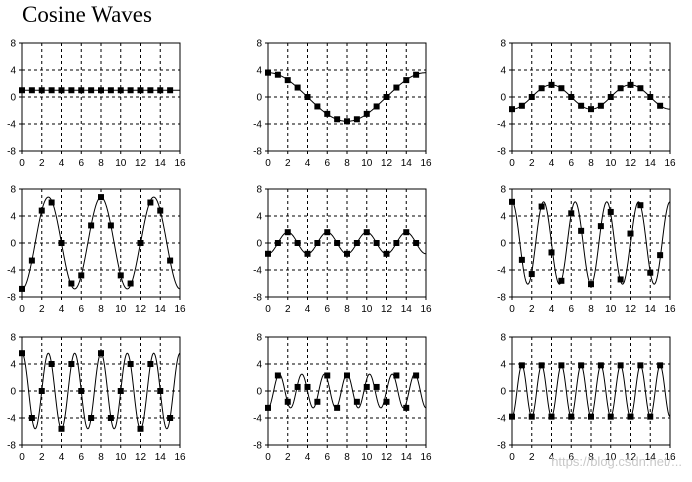  I want to click on x-tick-label: 14, so click(651, 309).